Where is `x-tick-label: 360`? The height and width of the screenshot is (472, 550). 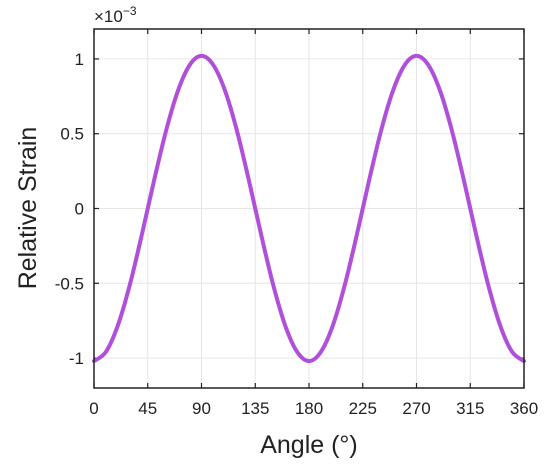
x-tick-label: 360 is located at coordinates (524, 408).